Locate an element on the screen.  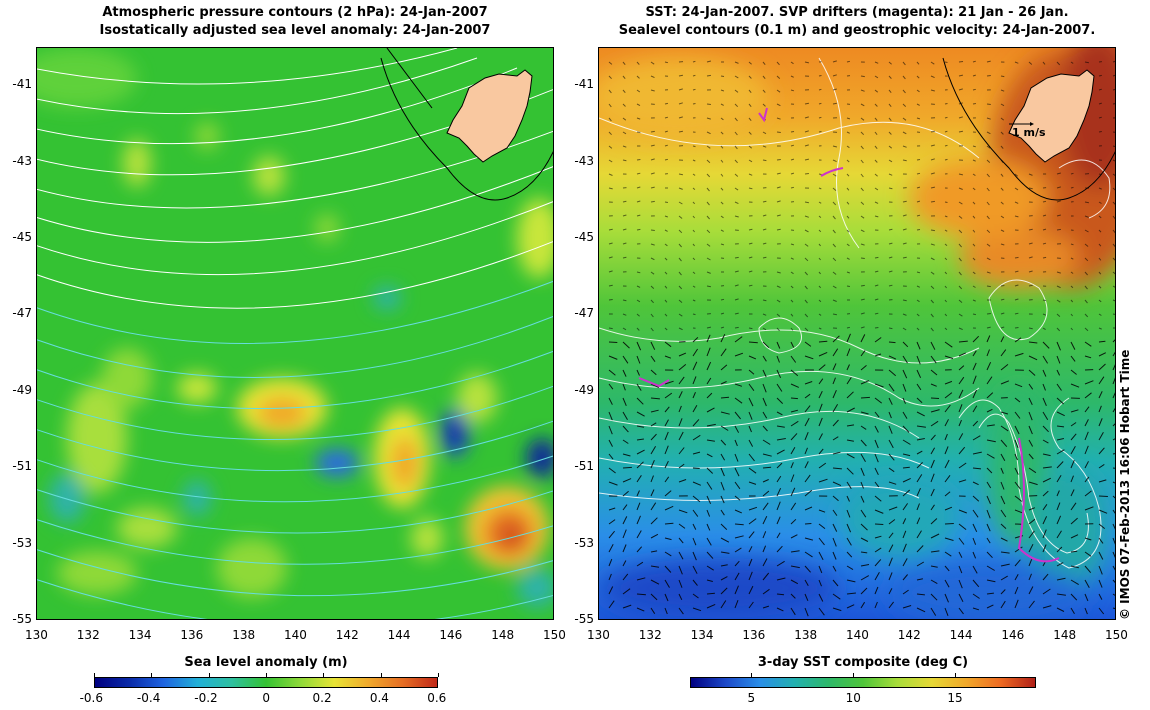
right-colorbar-title: 3-day SST composite (deg C) is located at coordinates (863, 662).